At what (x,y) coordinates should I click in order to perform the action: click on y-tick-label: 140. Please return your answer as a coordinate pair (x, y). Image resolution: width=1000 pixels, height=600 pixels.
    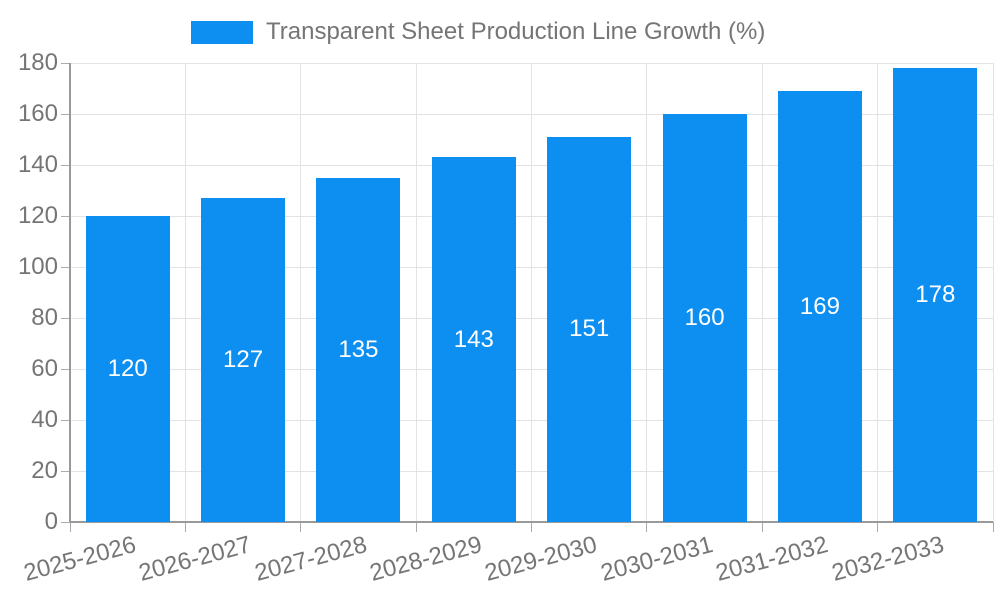
    Looking at the image, I should click on (37, 164).